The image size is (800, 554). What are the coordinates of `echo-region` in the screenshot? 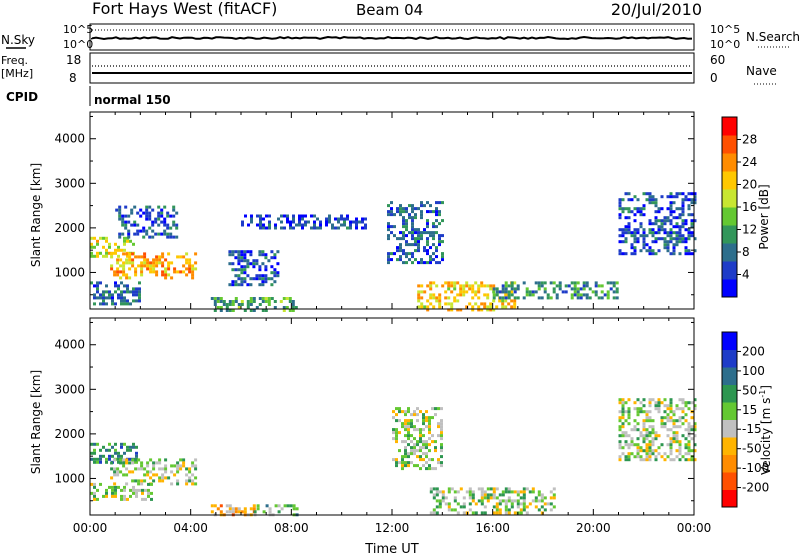 It's located at (657, 224).